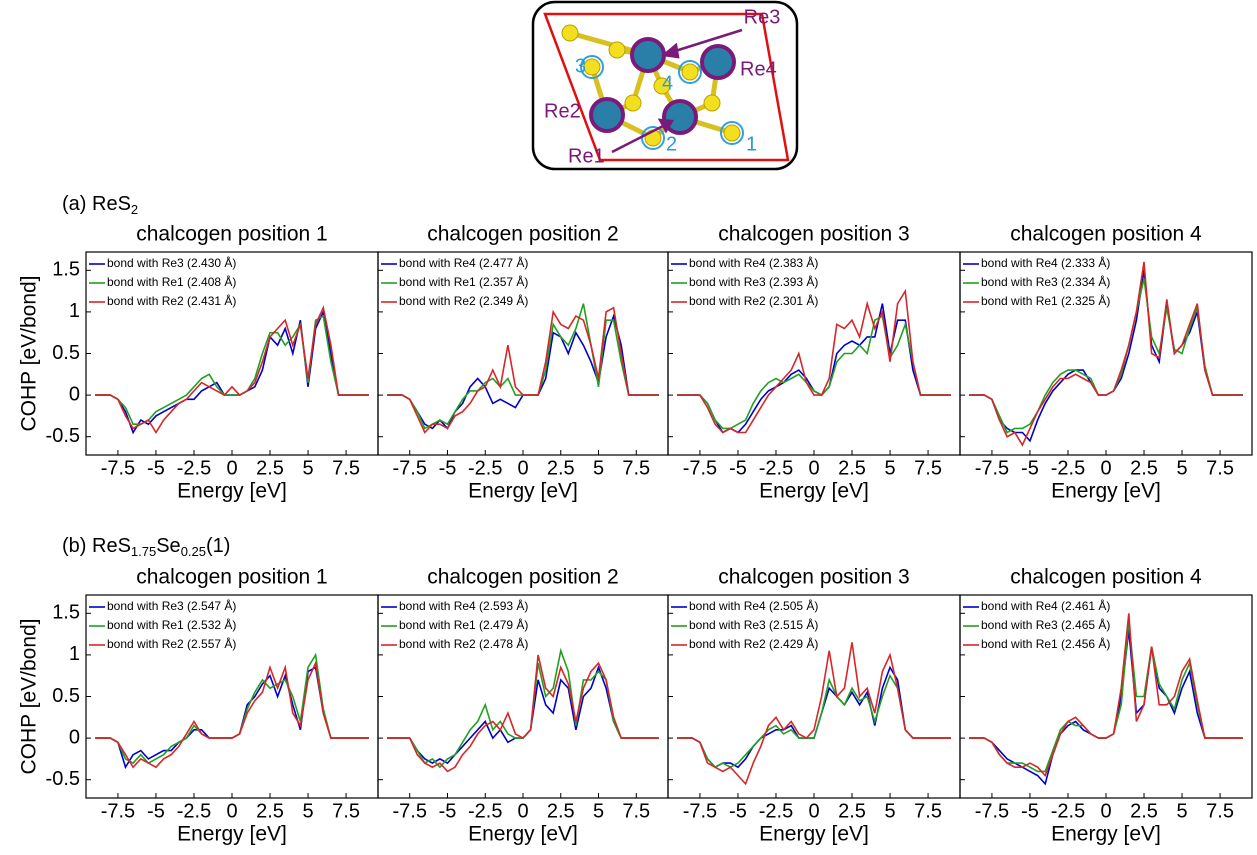 Image resolution: width=1257 pixels, height=855 pixels. What do you see at coordinates (762, 17) in the screenshot?
I see `re-label: Re3` at bounding box center [762, 17].